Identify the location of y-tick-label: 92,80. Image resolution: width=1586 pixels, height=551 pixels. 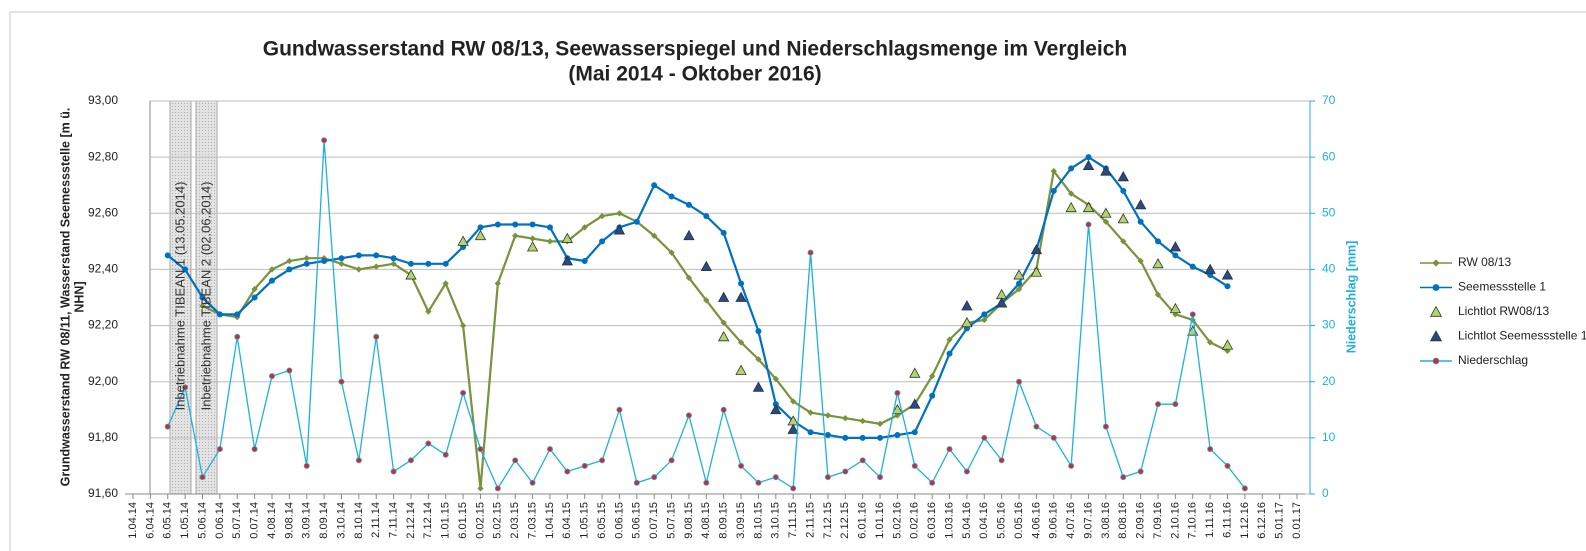
(103, 156).